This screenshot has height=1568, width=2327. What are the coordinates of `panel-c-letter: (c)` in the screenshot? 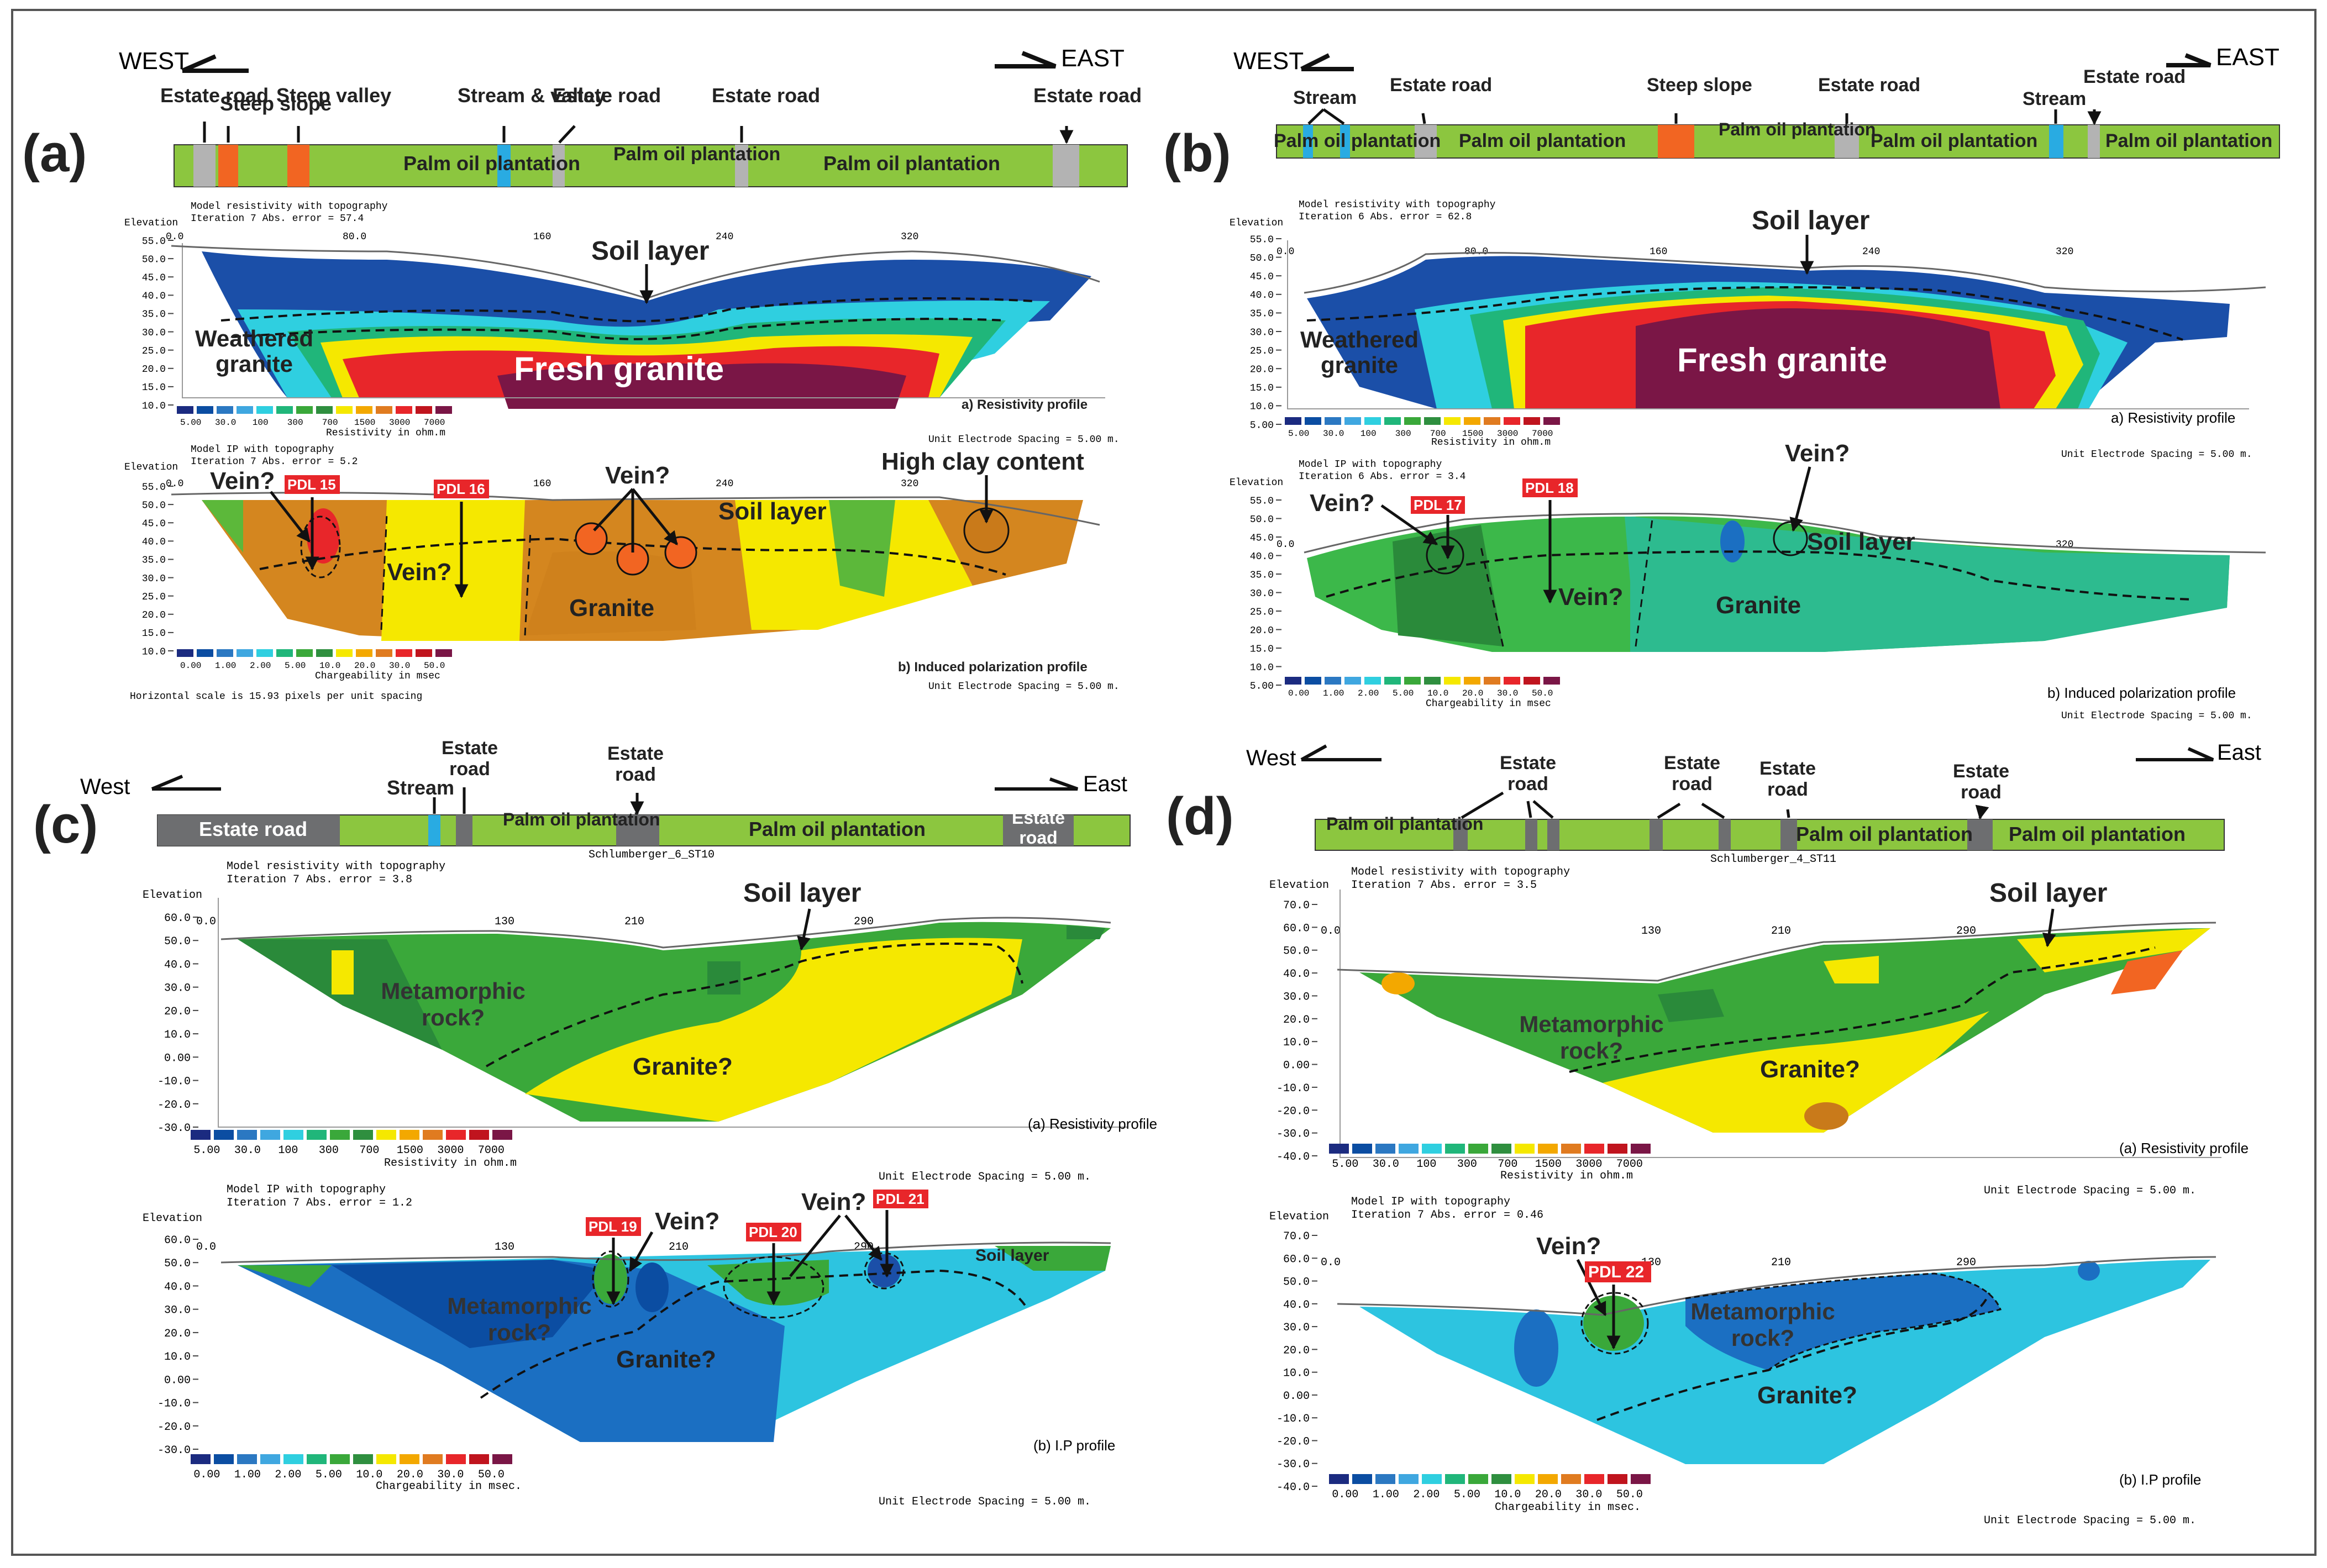 It's located at (65, 824).